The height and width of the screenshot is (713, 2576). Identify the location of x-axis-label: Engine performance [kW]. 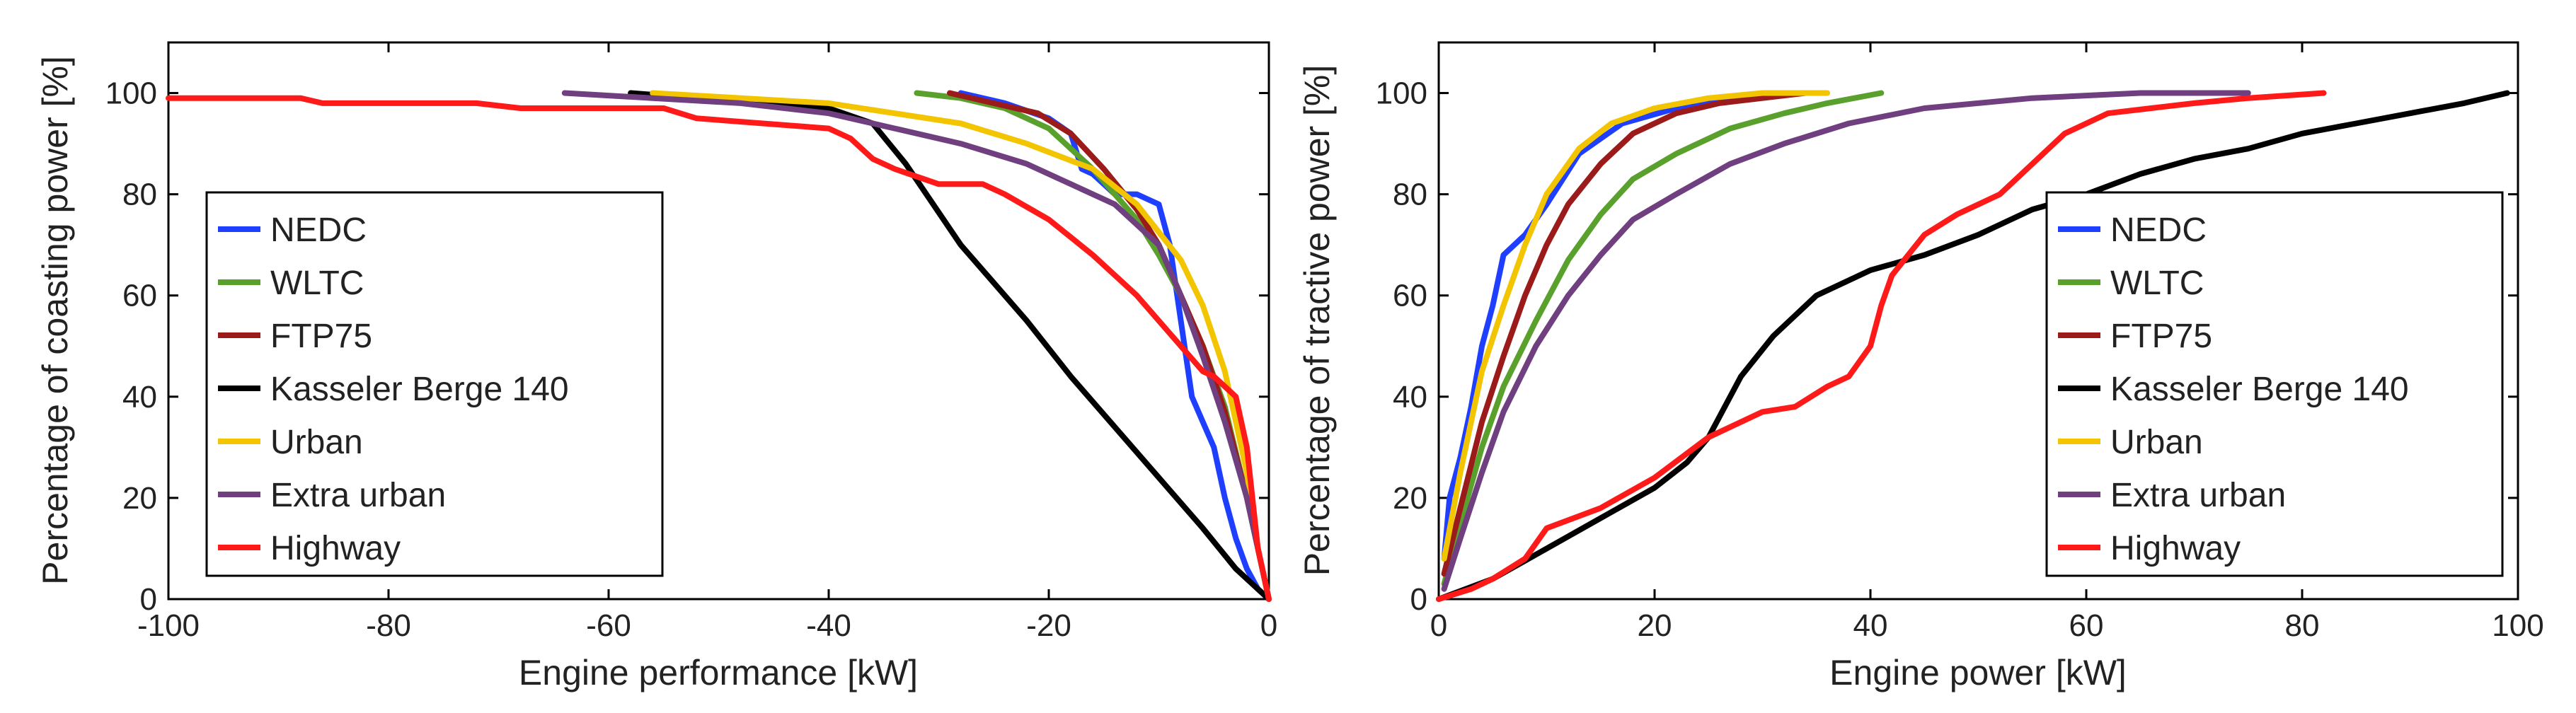
(719, 672).